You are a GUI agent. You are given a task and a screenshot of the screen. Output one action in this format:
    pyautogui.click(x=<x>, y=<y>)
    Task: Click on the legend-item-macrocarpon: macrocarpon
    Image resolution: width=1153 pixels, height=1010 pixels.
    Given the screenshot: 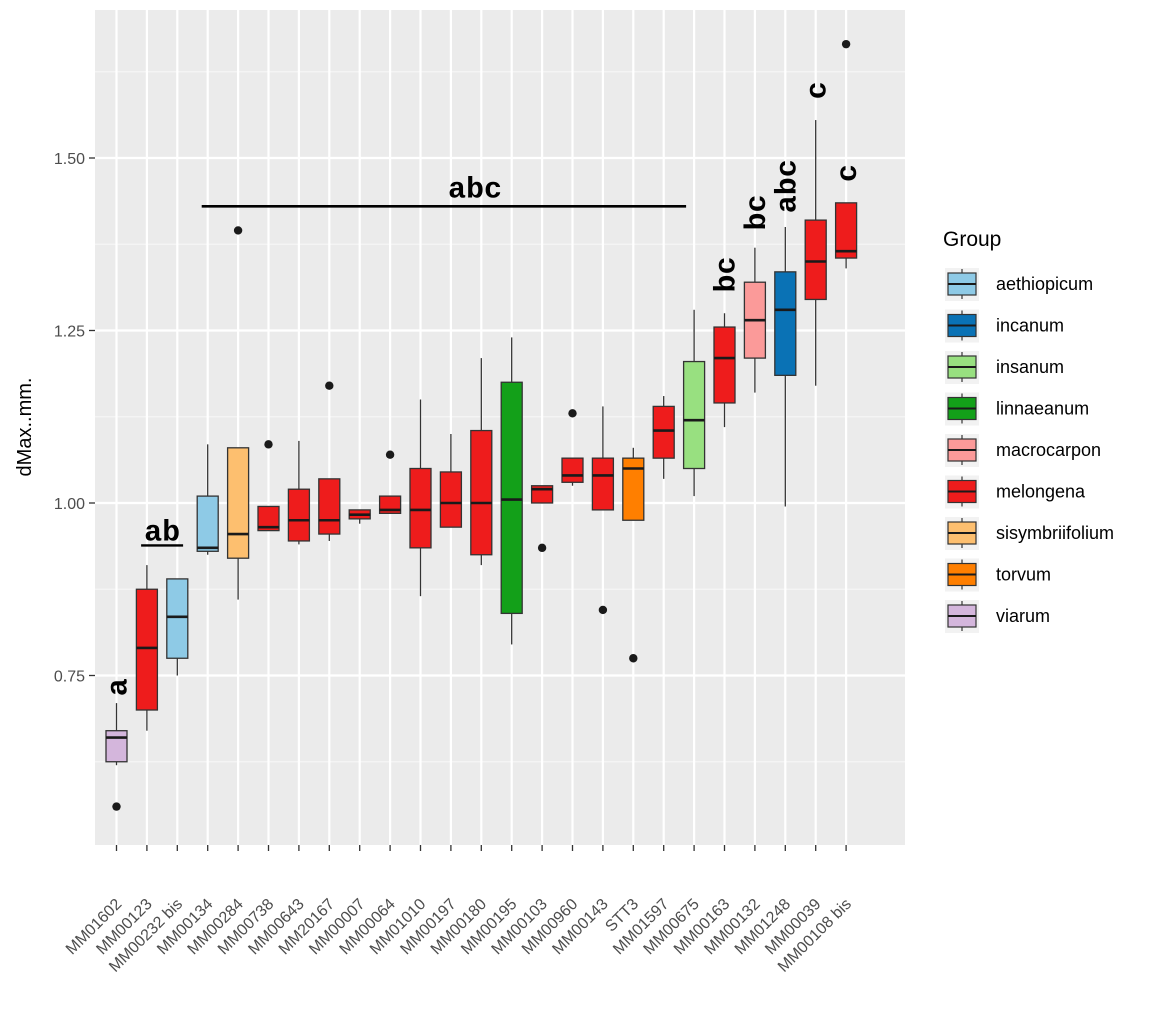 What is the action you would take?
    pyautogui.click(x=1023, y=450)
    